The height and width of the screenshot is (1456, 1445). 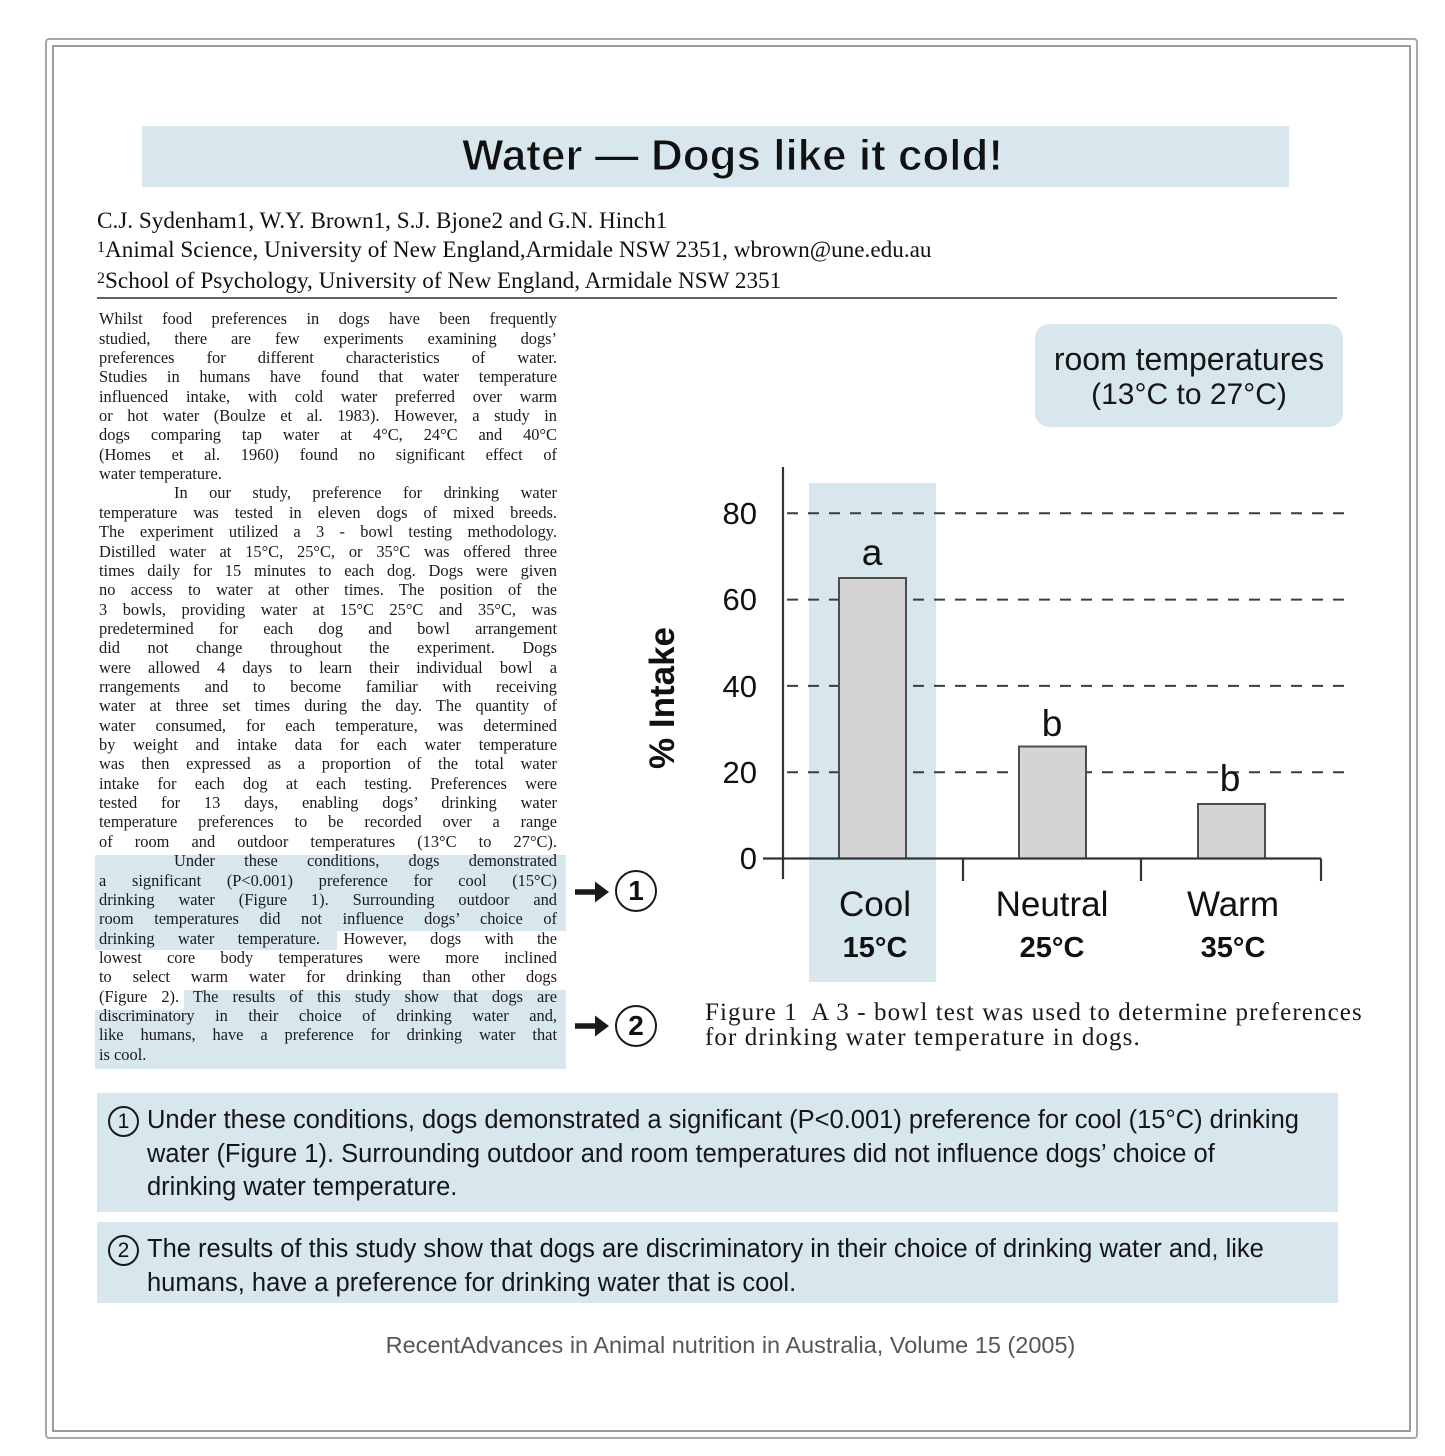 What do you see at coordinates (740, 599) in the screenshot?
I see `svg-text: 60` at bounding box center [740, 599].